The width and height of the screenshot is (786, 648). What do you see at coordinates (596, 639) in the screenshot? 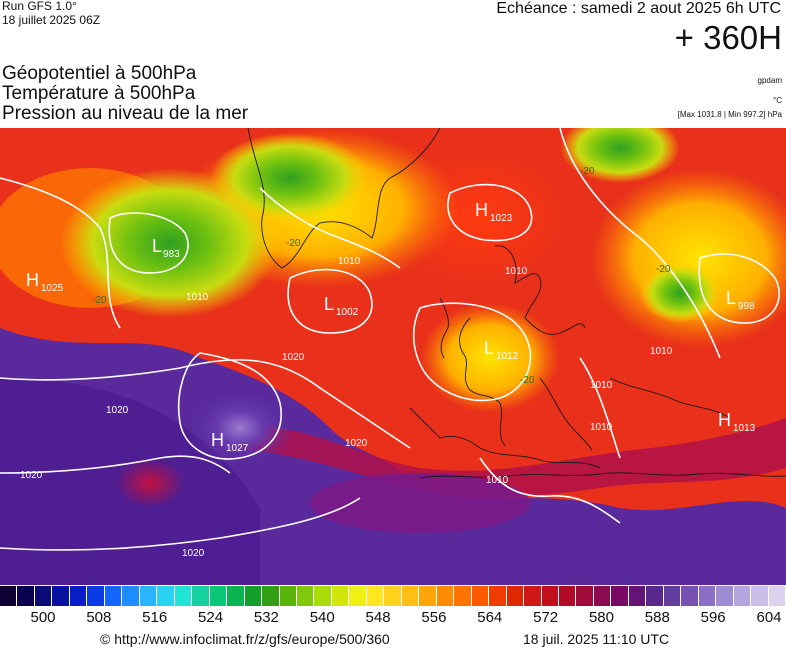
I see `generation-timestamp: 18 juil. 2025 11:10 UTC` at bounding box center [596, 639].